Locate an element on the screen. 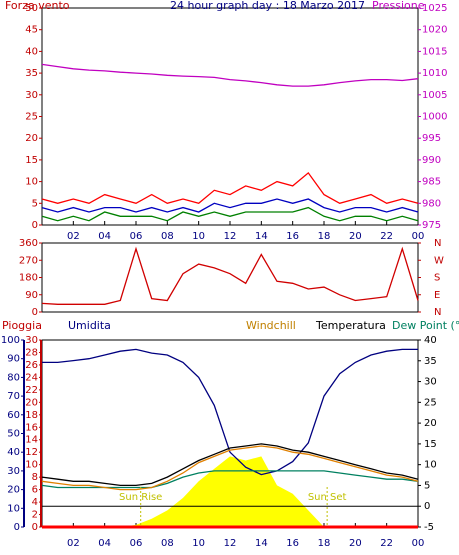 The image size is (459, 555). y2-tick-label: 995 is located at coordinates (431, 138).